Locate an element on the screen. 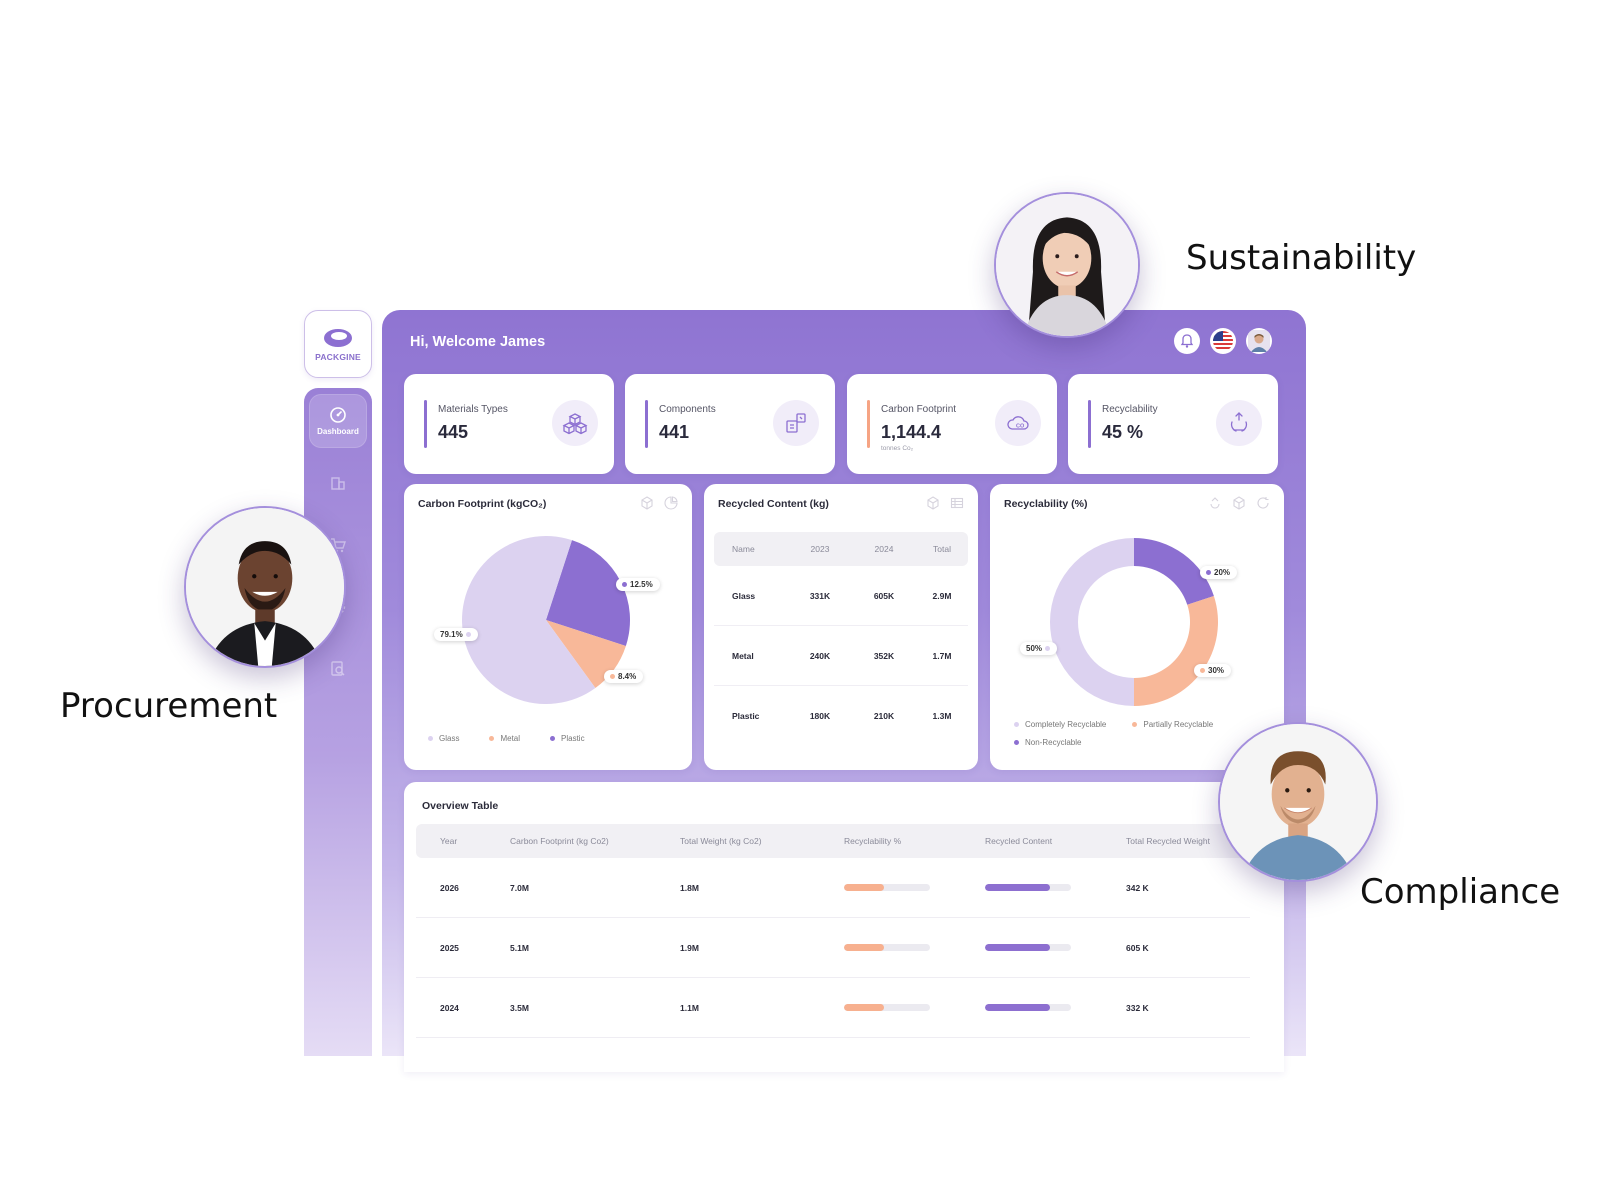 This screenshot has height=1200, width=1600. table-cell: 7.0M is located at coordinates (519, 887).